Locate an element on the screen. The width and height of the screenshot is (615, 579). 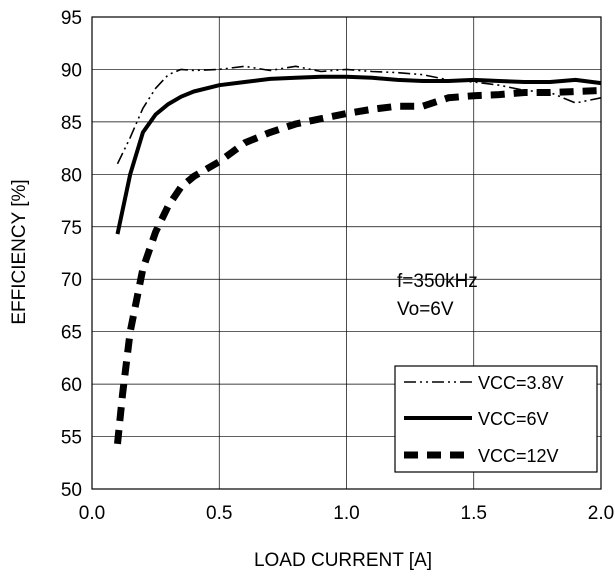
annotation-frequency: f=350kHz is located at coordinates (437, 281).